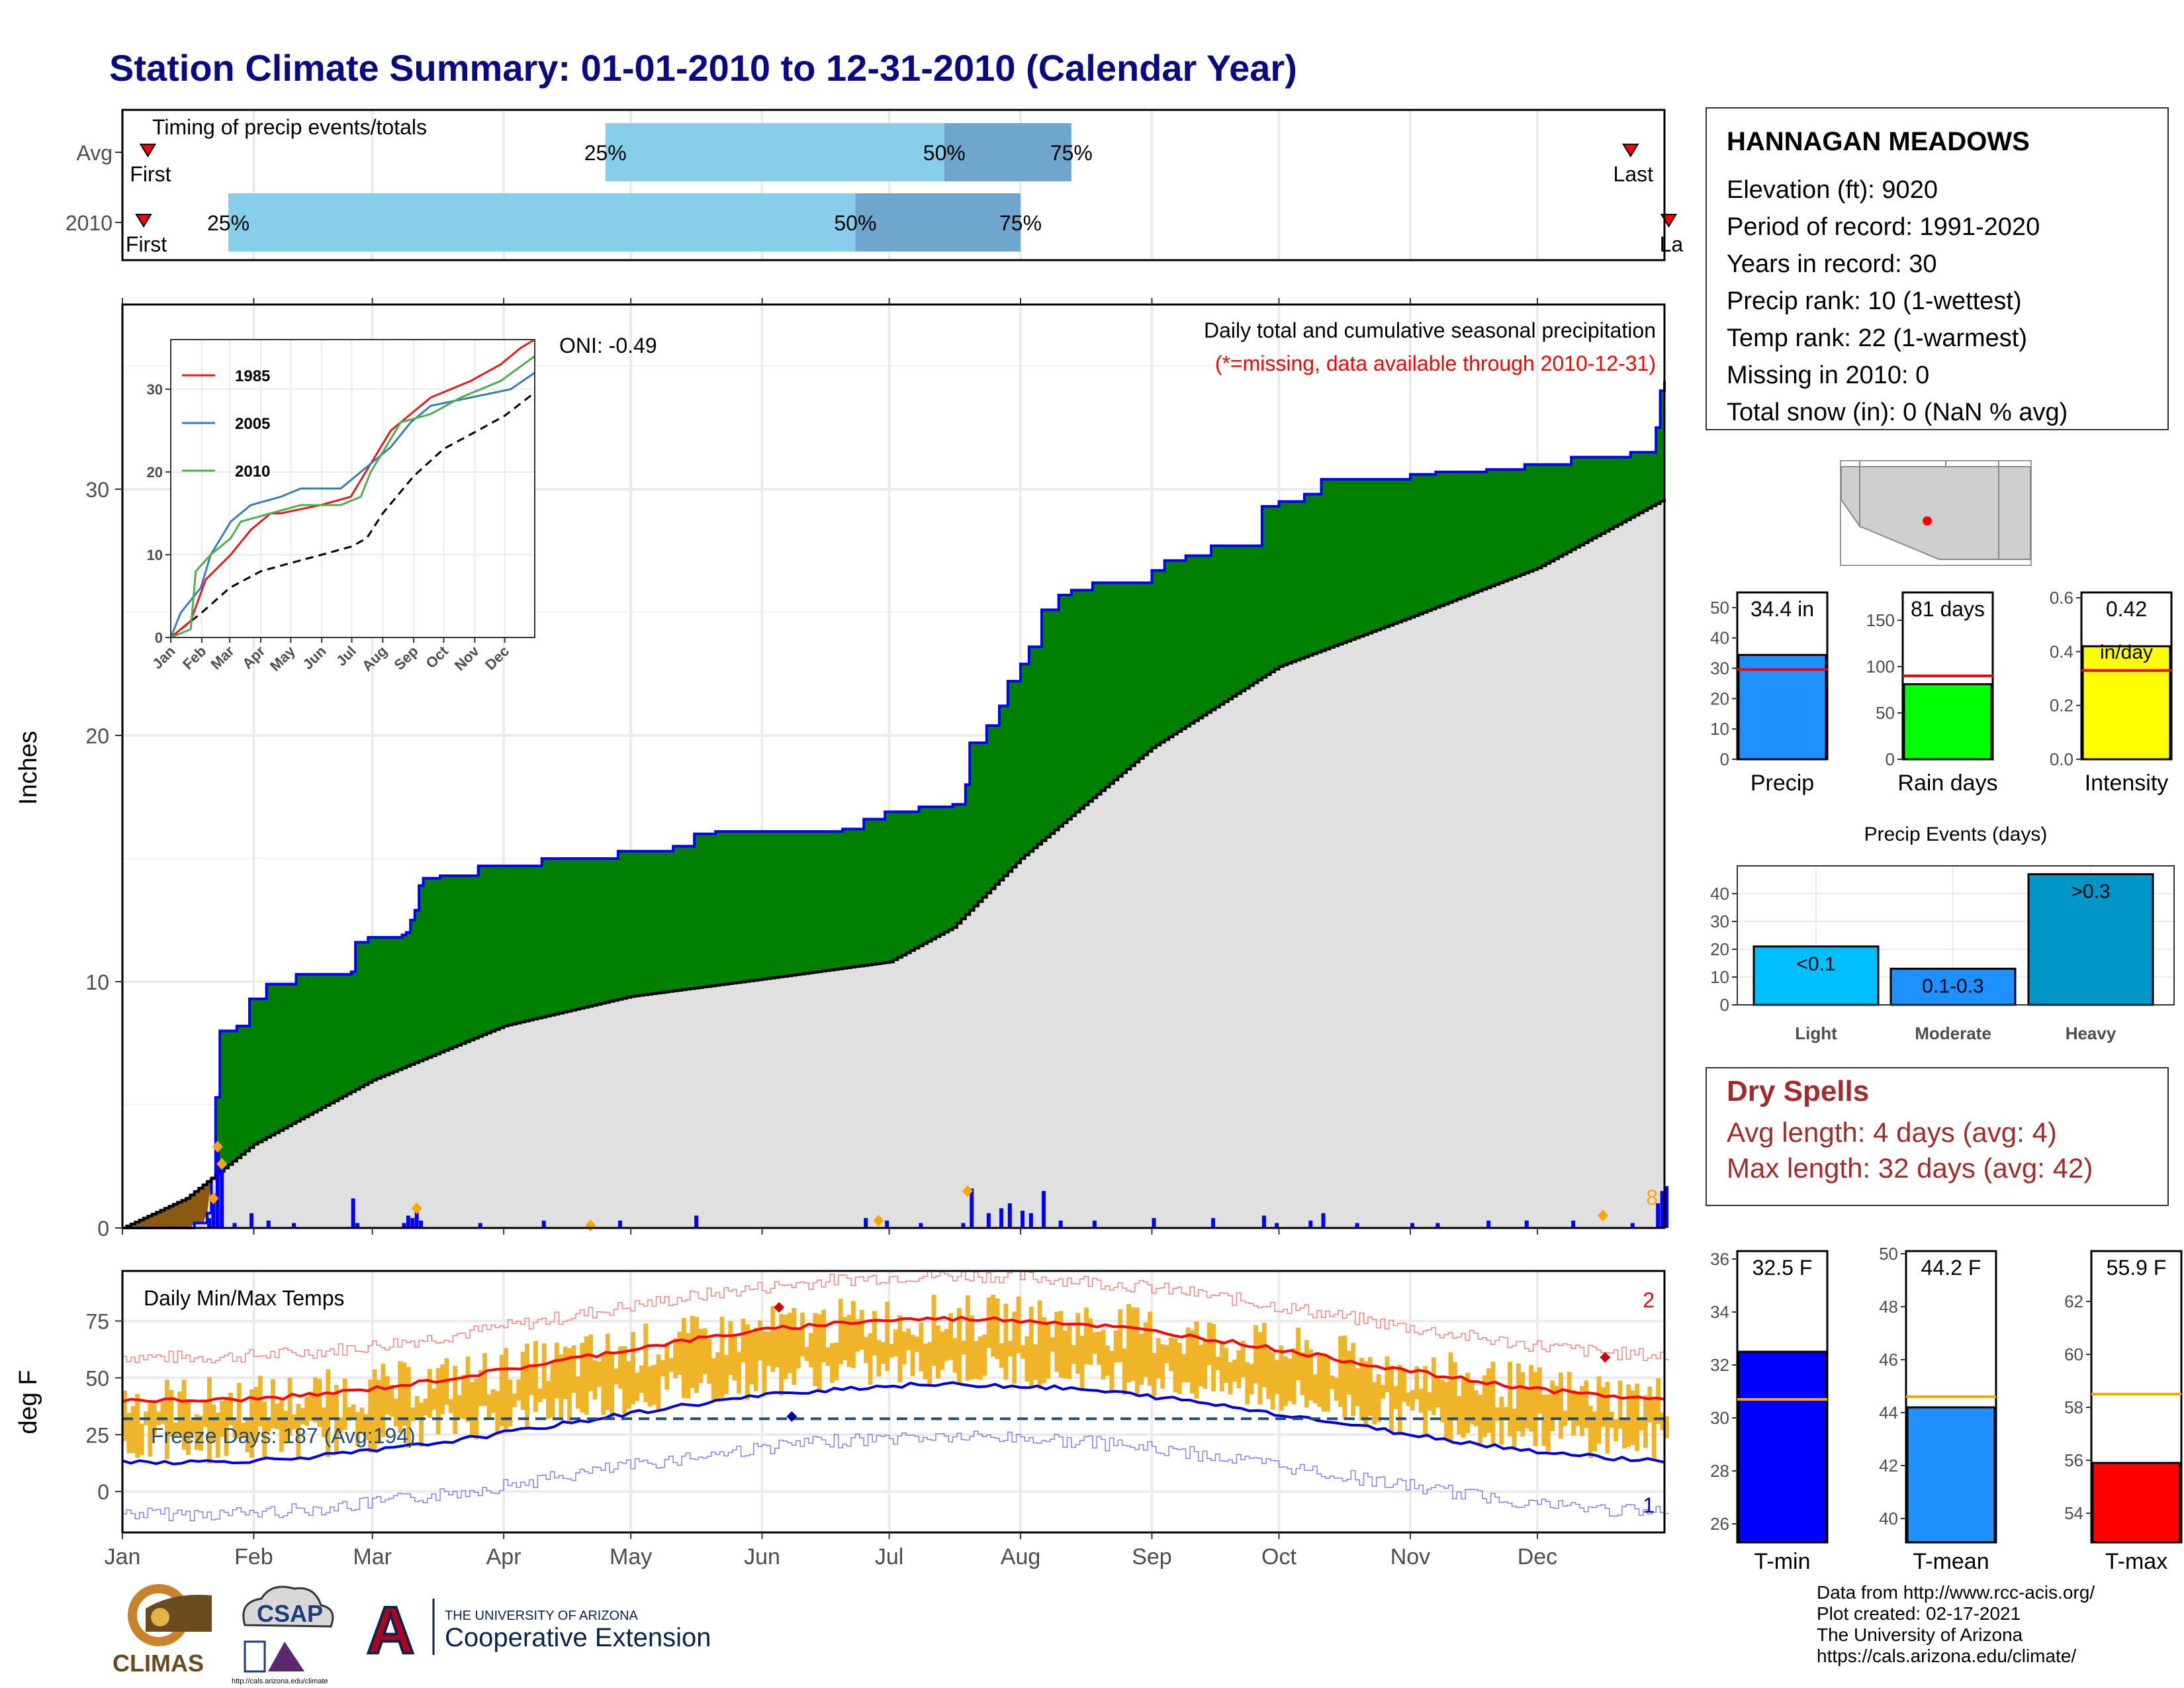 The image size is (2184, 1688). Describe the element at coordinates (1720, 729) in the screenshot. I see `summary-y-tick: 10` at that location.